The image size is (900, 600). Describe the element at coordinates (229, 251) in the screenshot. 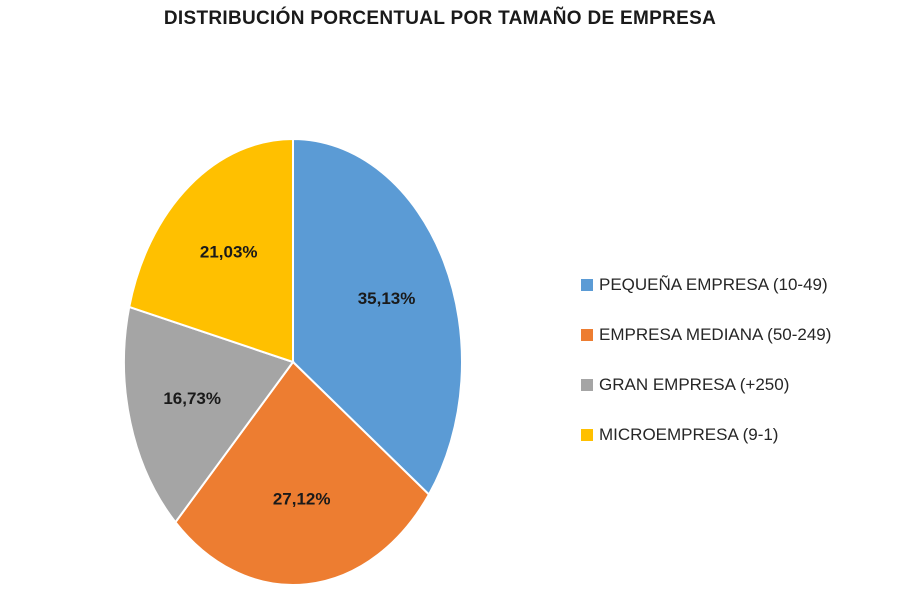

I see `data-label-microempresa-9-1: 21,03%` at that location.